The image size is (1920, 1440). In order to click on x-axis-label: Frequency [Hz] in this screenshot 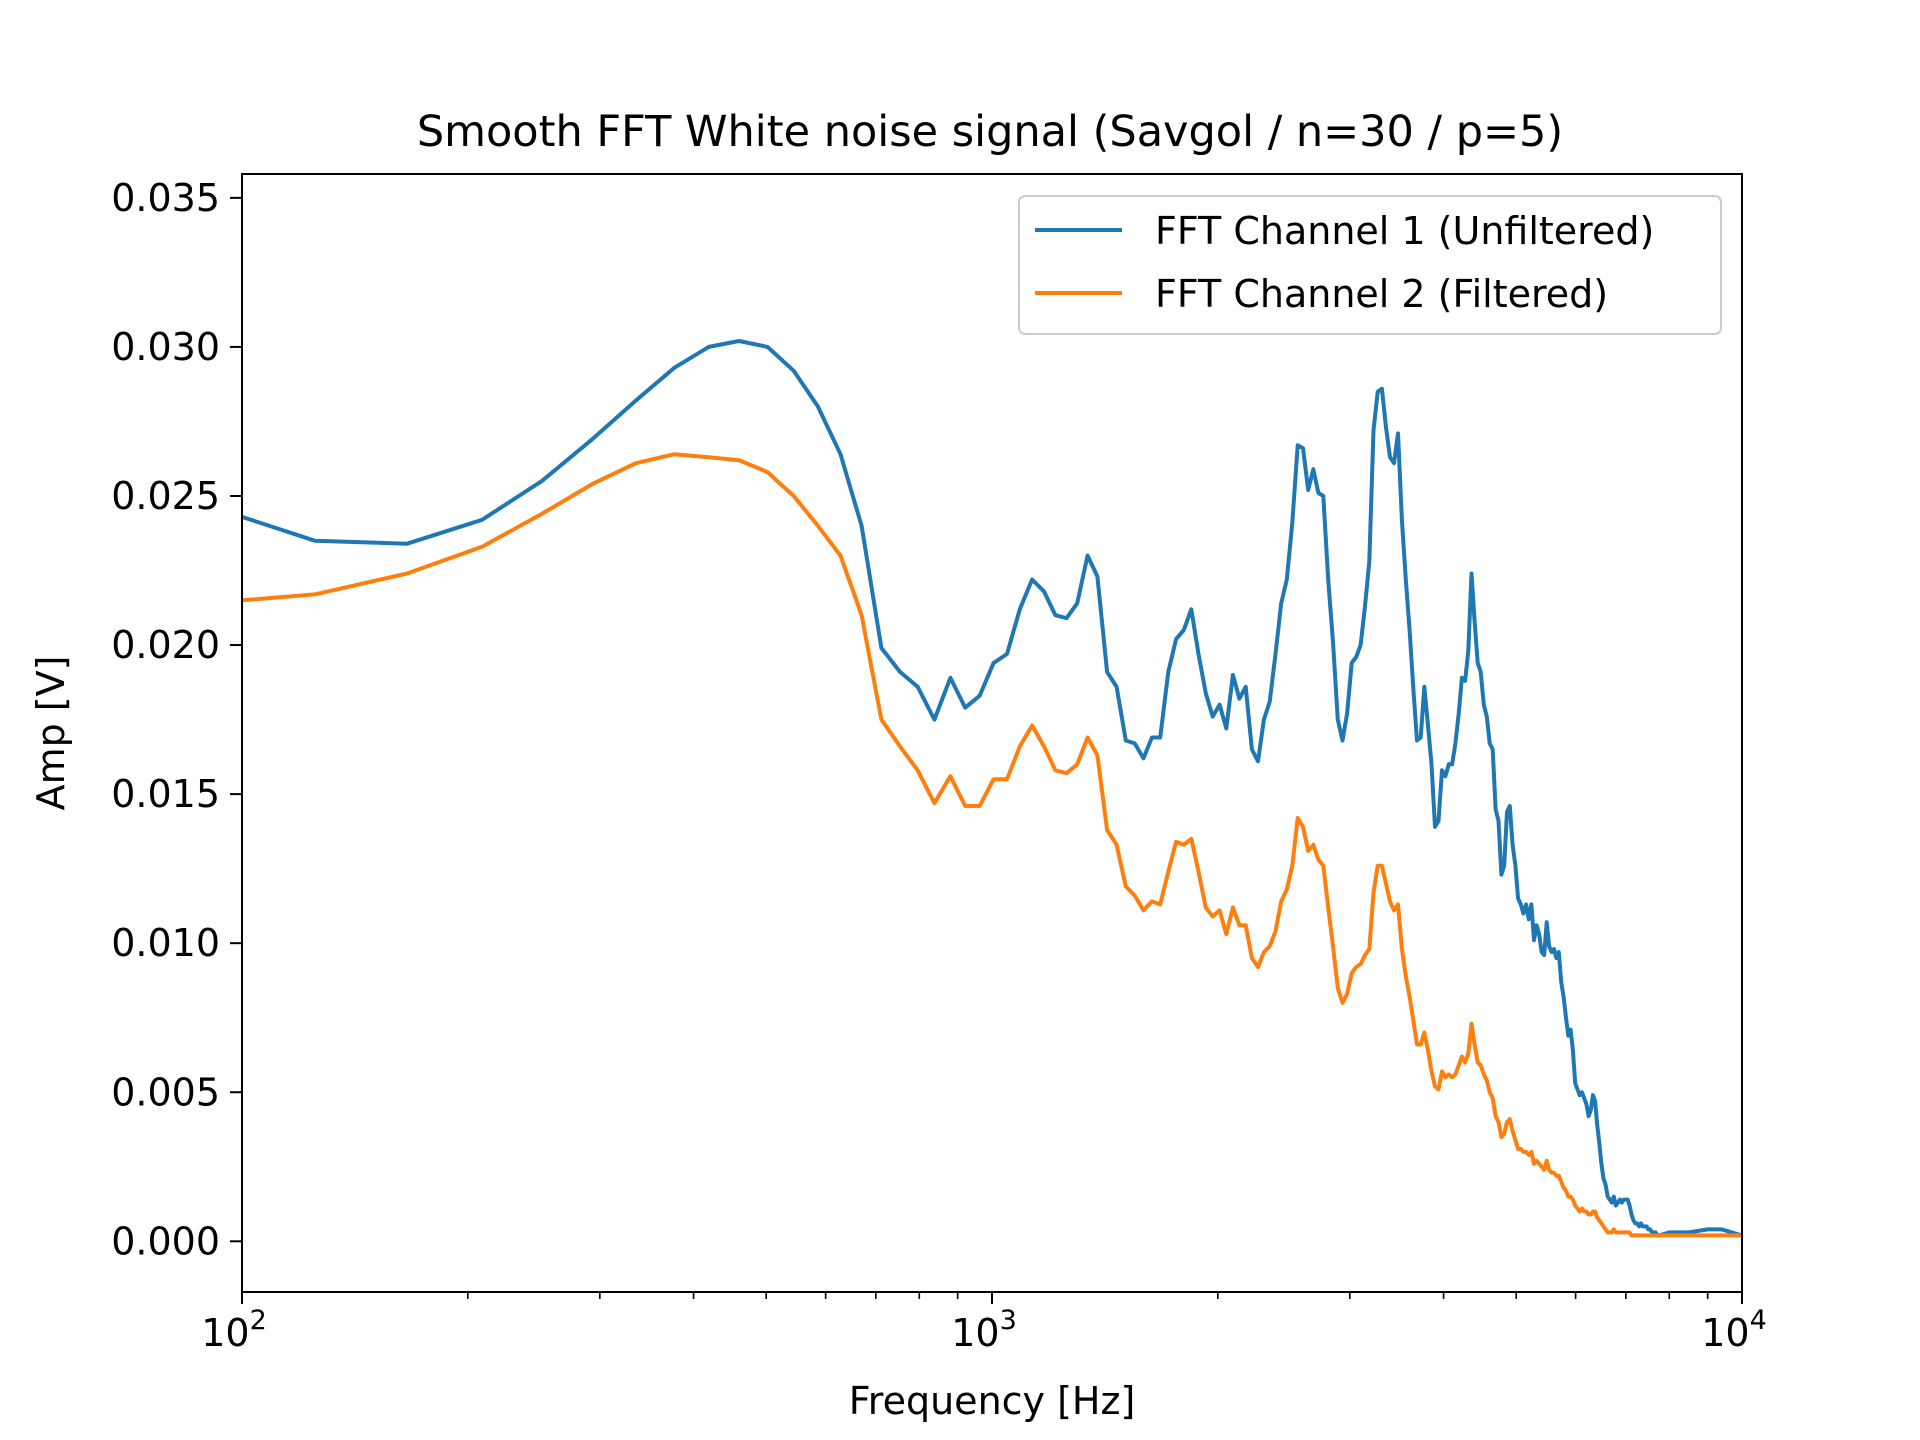, I will do `click(992, 1401)`.